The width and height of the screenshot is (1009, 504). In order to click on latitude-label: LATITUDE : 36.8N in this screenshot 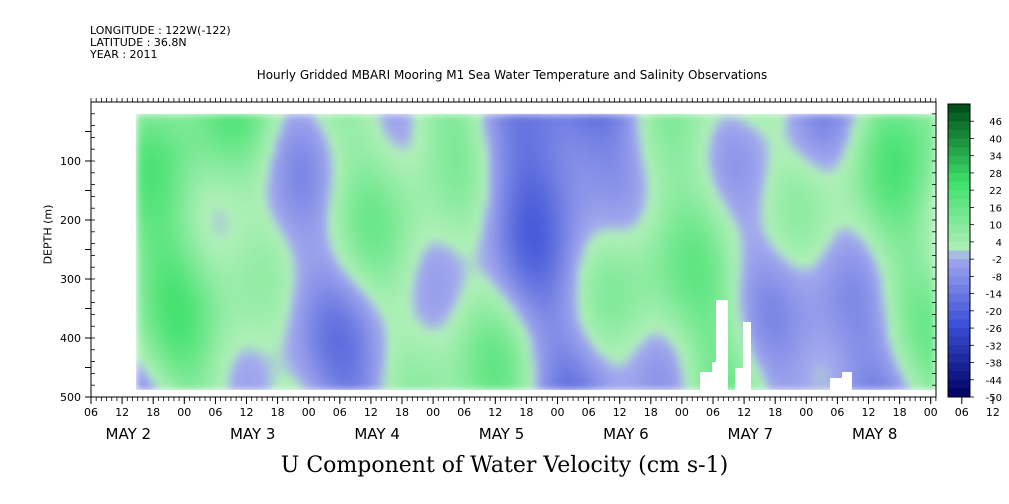, I will do `click(138, 42)`.